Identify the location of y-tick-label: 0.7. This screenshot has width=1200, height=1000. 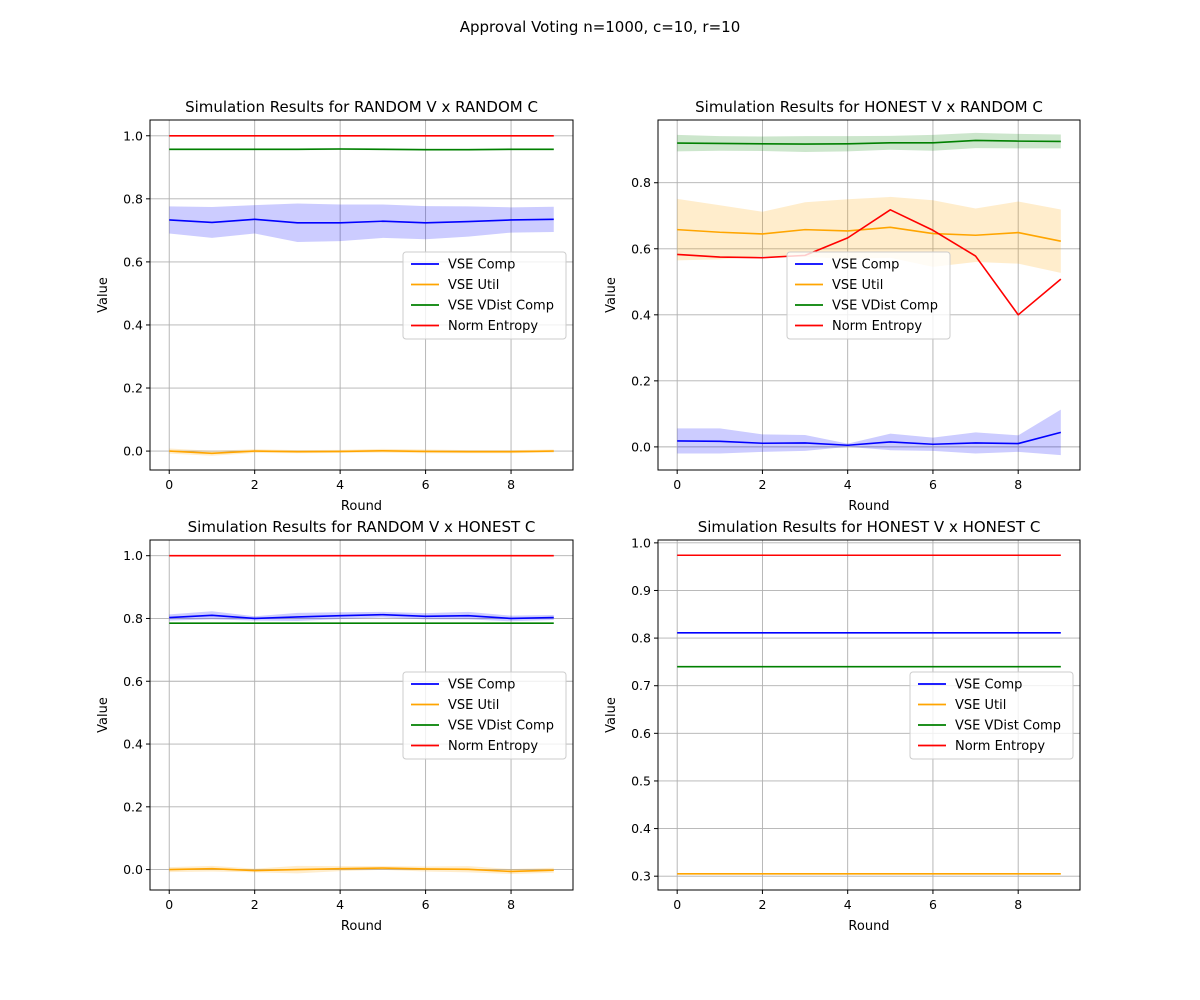
(641, 685).